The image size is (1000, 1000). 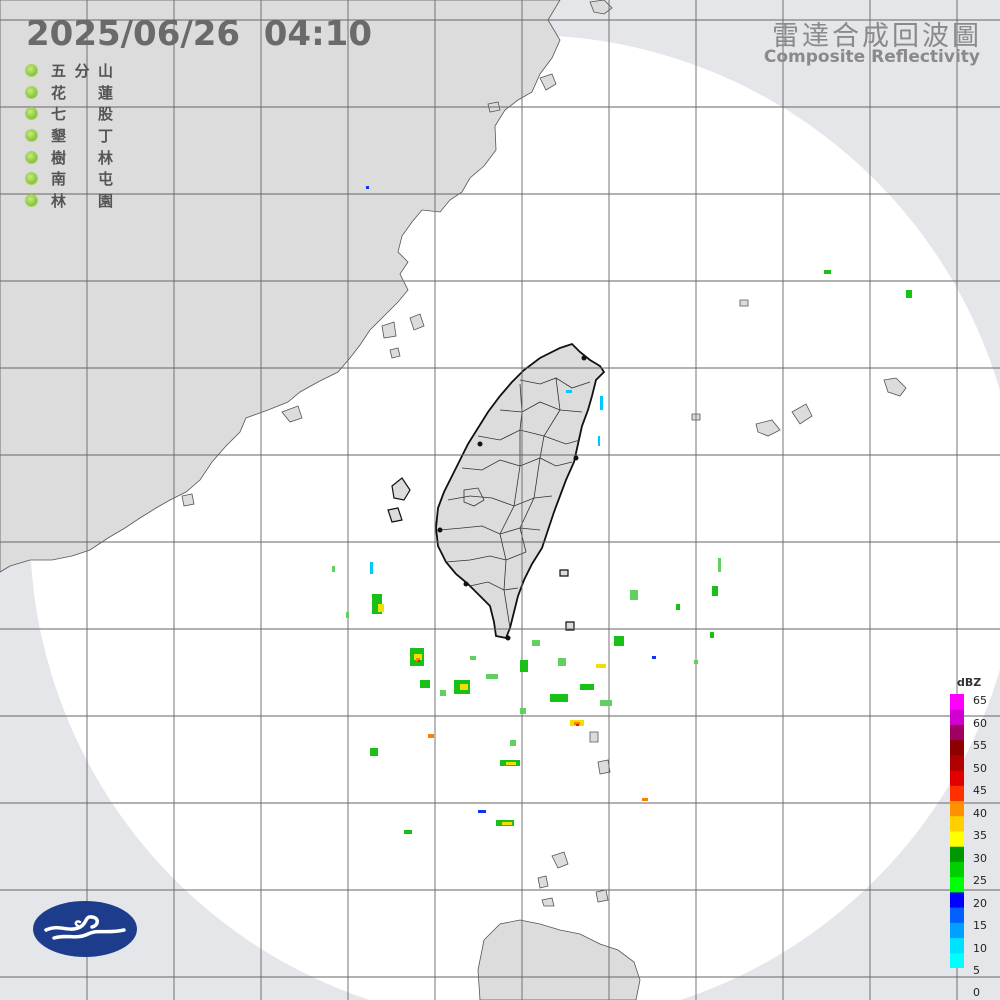 What do you see at coordinates (980, 835) in the screenshot?
I see `legend-tick: 35` at bounding box center [980, 835].